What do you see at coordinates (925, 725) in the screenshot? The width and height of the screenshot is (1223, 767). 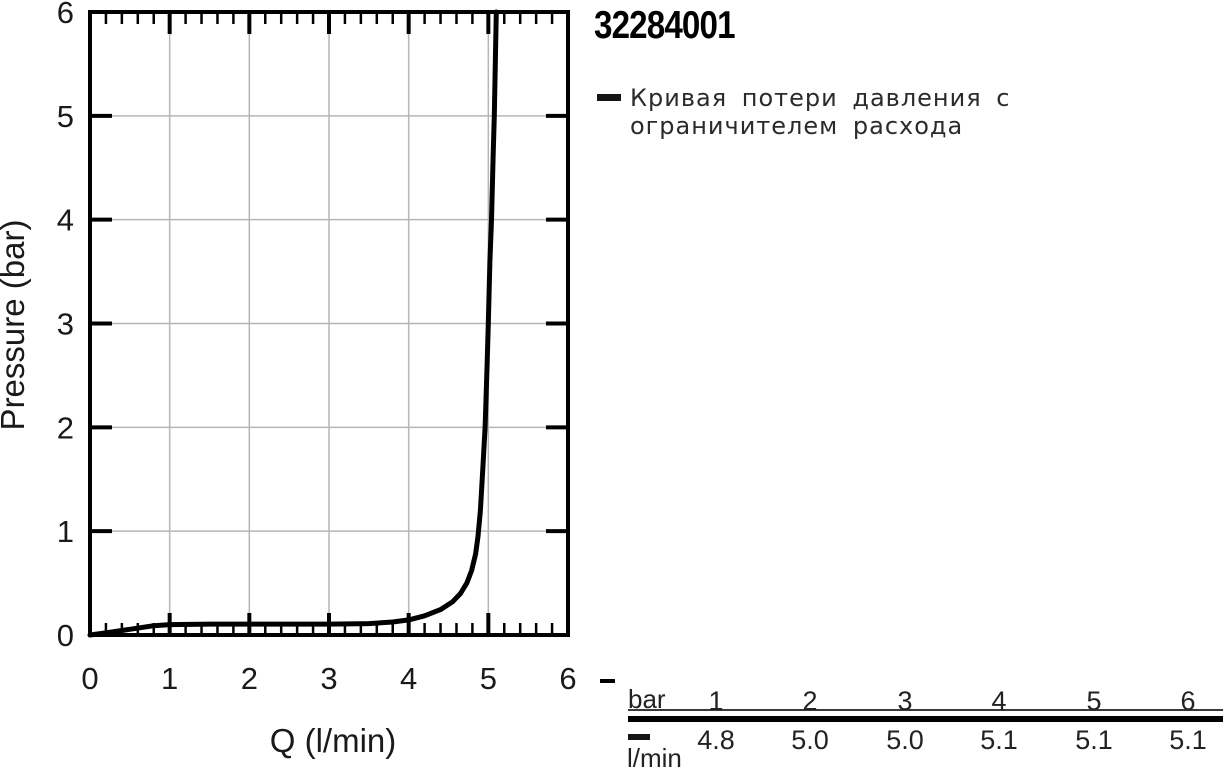 I see `flow-table: bar l/min 1 2 3 4 5 6 4.8 5.0 5.0 5.1 5.1 5.1` at bounding box center [925, 725].